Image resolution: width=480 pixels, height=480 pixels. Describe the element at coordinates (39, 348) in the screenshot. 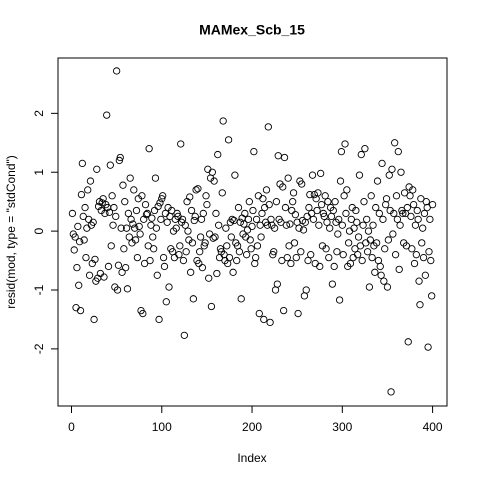

I see `y-tick-label: -2` at that location.